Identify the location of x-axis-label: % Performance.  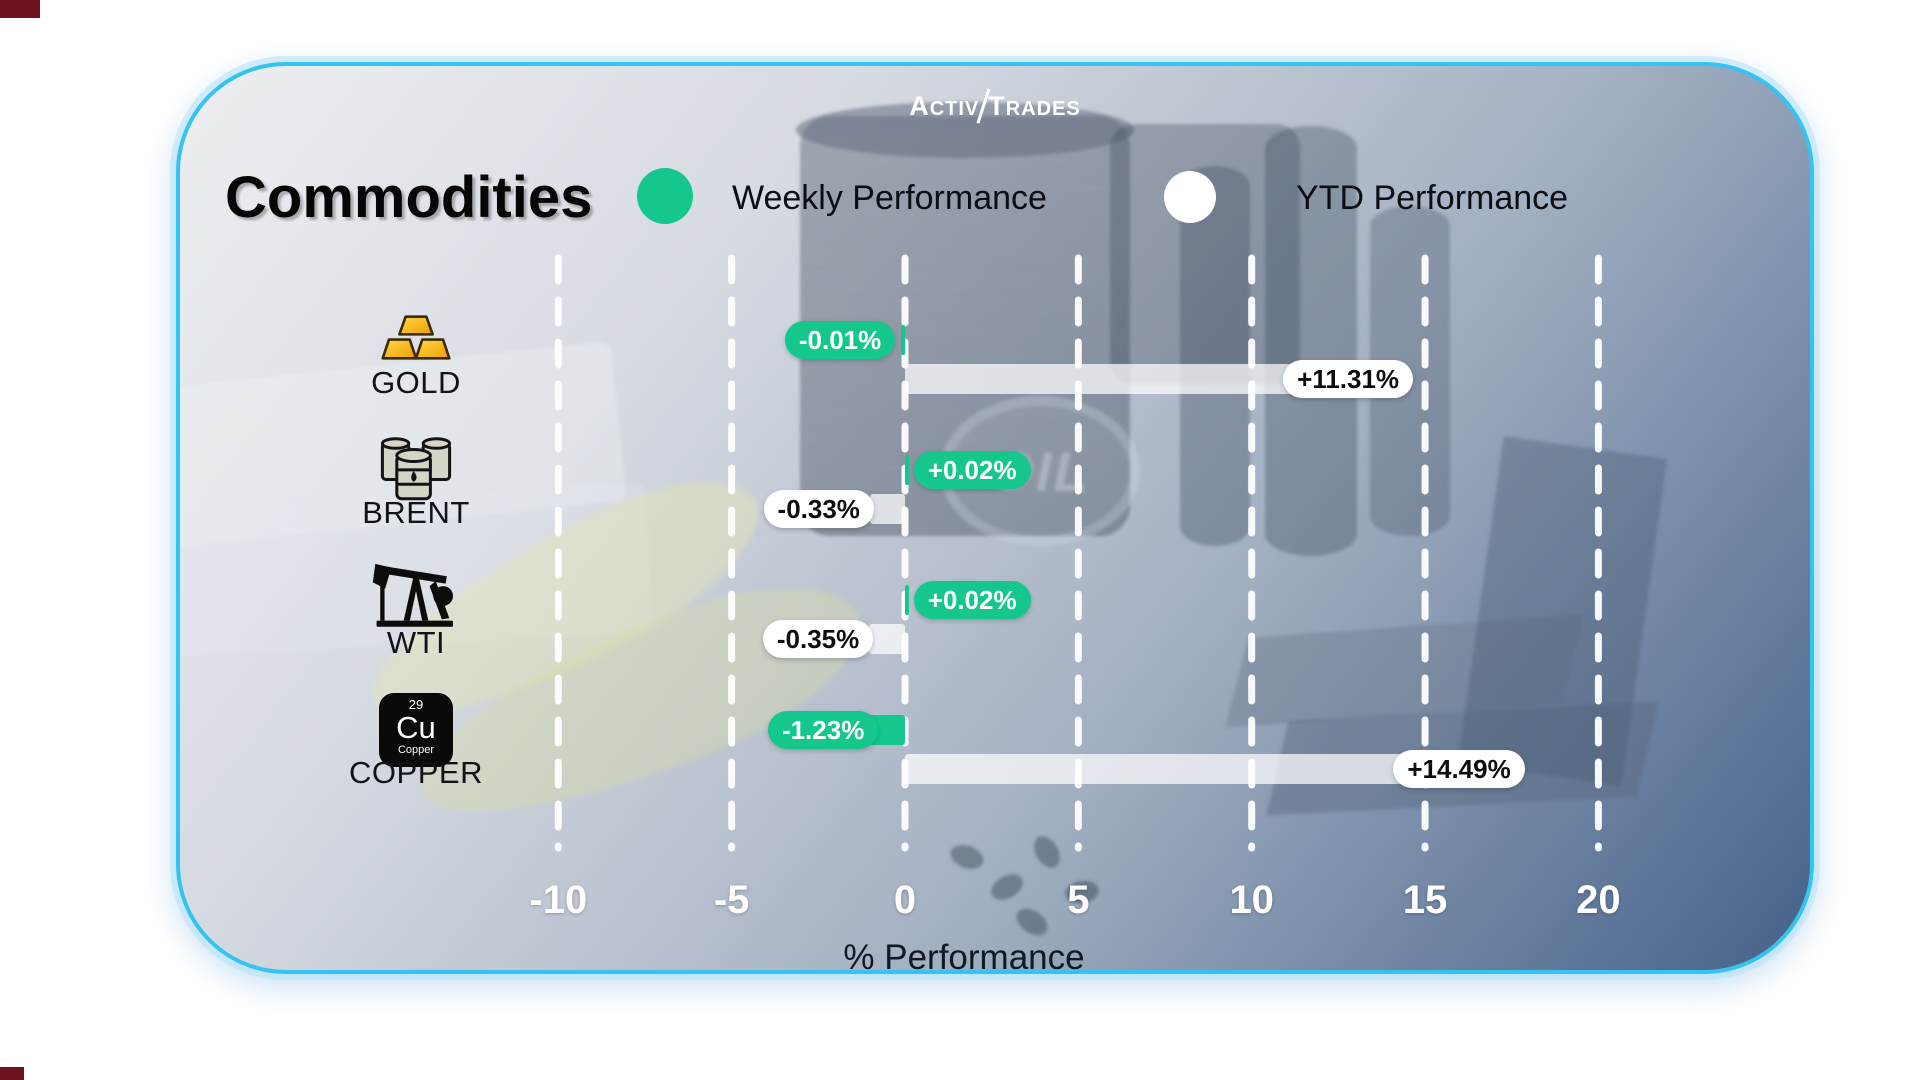
(964, 956).